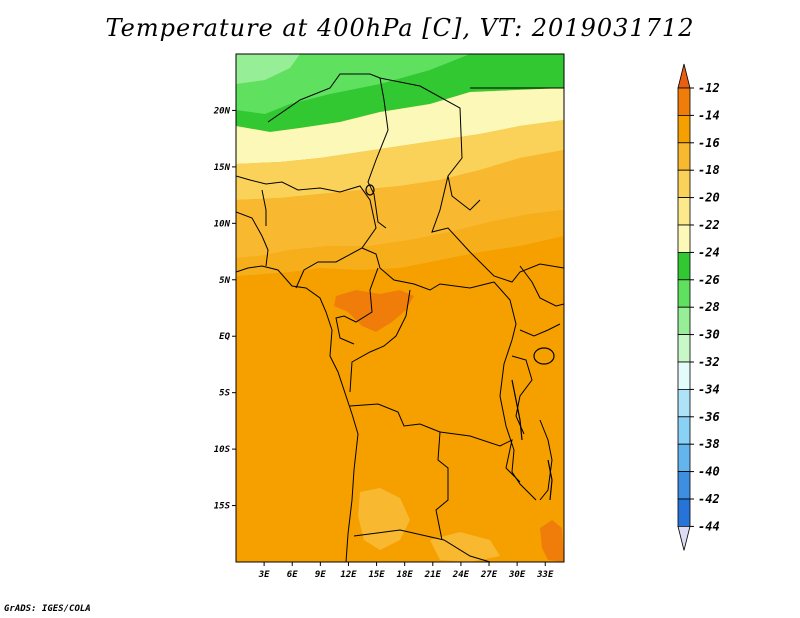  Describe the element at coordinates (405, 575) in the screenshot. I see `x-tick-label: 18E` at that location.